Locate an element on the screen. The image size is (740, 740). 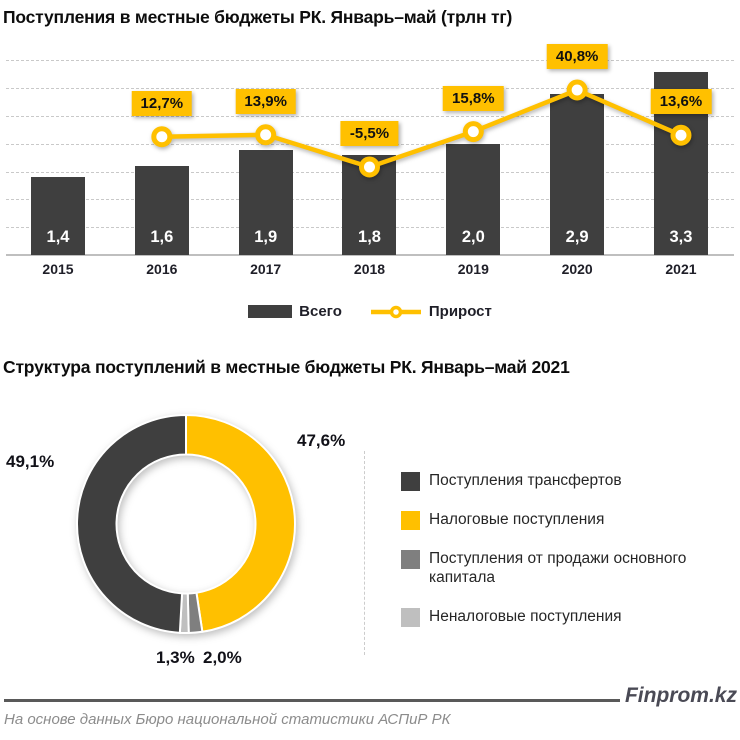
donut-percent-label: 2,0% is located at coordinates (222, 657).